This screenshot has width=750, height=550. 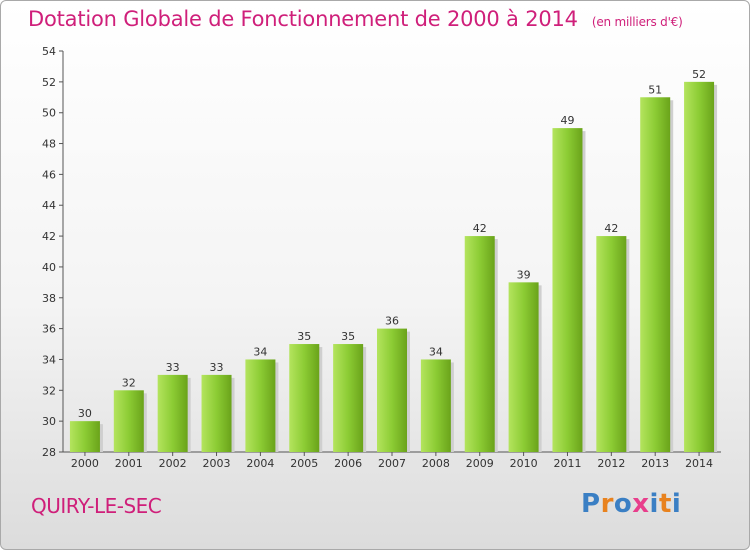 I want to click on data-label: 32, so click(x=129, y=382).